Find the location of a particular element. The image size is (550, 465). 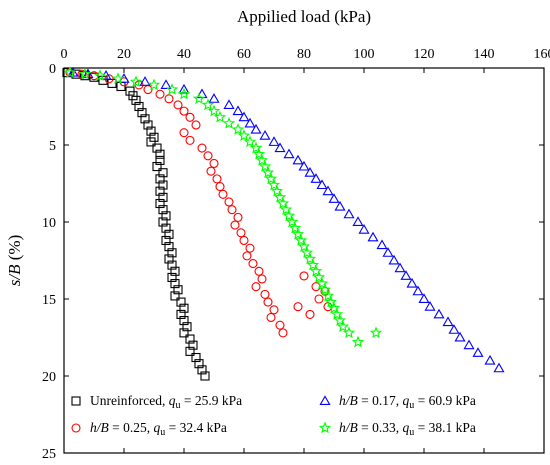

x-tick-label: 60 is located at coordinates (244, 54).